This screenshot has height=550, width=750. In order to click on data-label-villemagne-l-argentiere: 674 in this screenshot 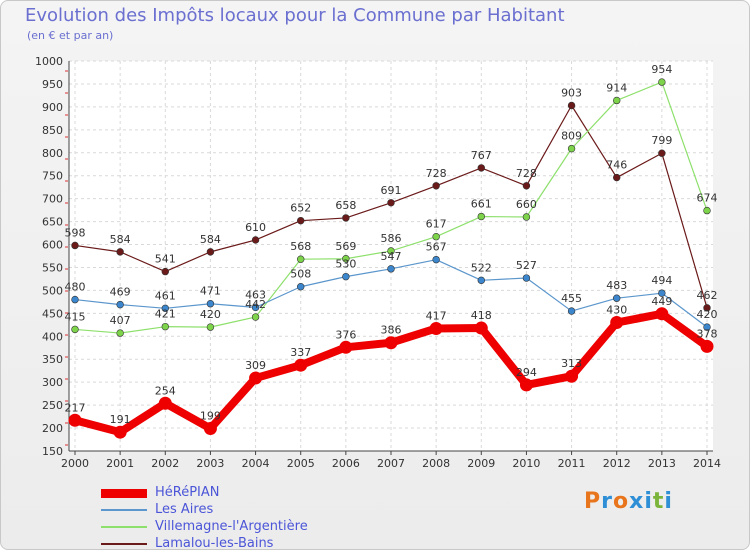, I will do `click(707, 198)`.